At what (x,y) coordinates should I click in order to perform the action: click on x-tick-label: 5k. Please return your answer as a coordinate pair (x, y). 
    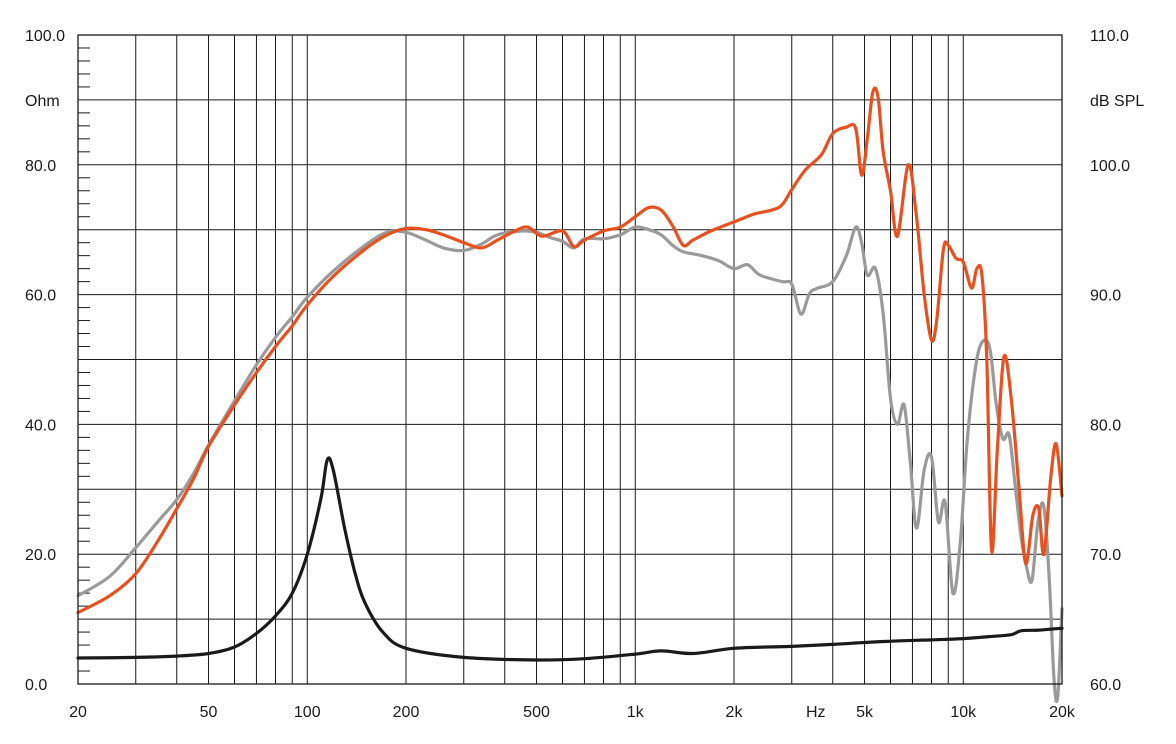
    Looking at the image, I should click on (865, 712).